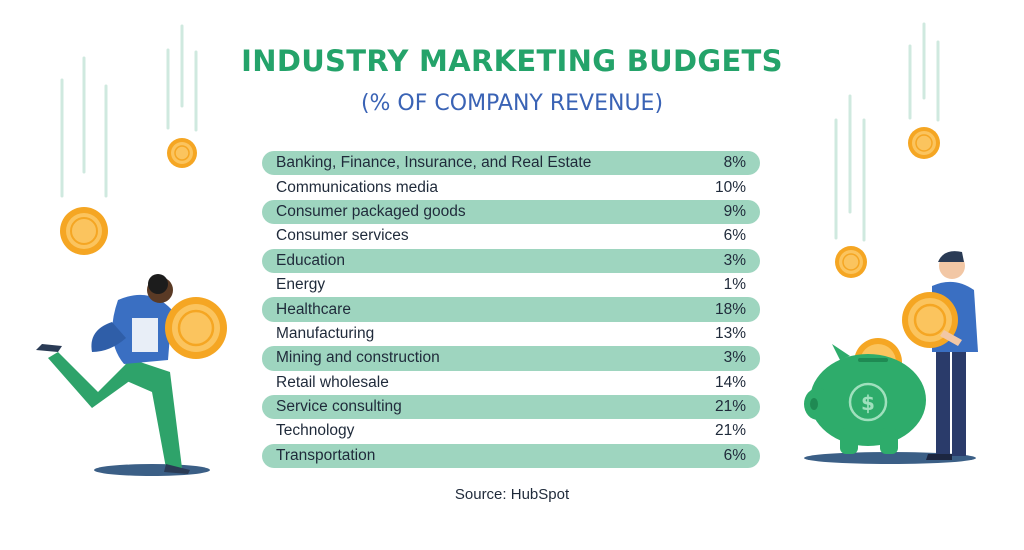  Describe the element at coordinates (511, 358) in the screenshot. I see `table-row: Mining and construction 3%` at that location.